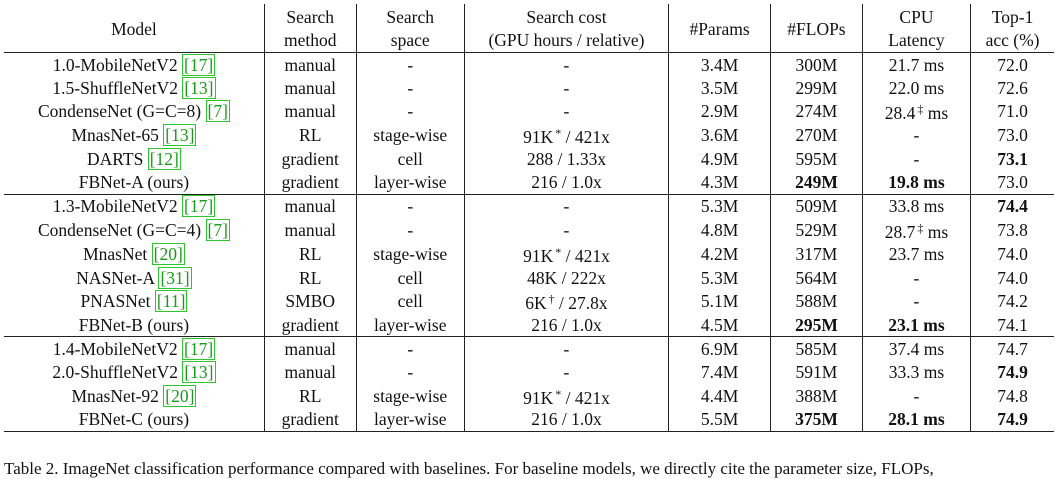 The height and width of the screenshot is (479, 1059). Describe the element at coordinates (1012, 111) in the screenshot. I see `cell-top1-acc: 71.0` at that location.